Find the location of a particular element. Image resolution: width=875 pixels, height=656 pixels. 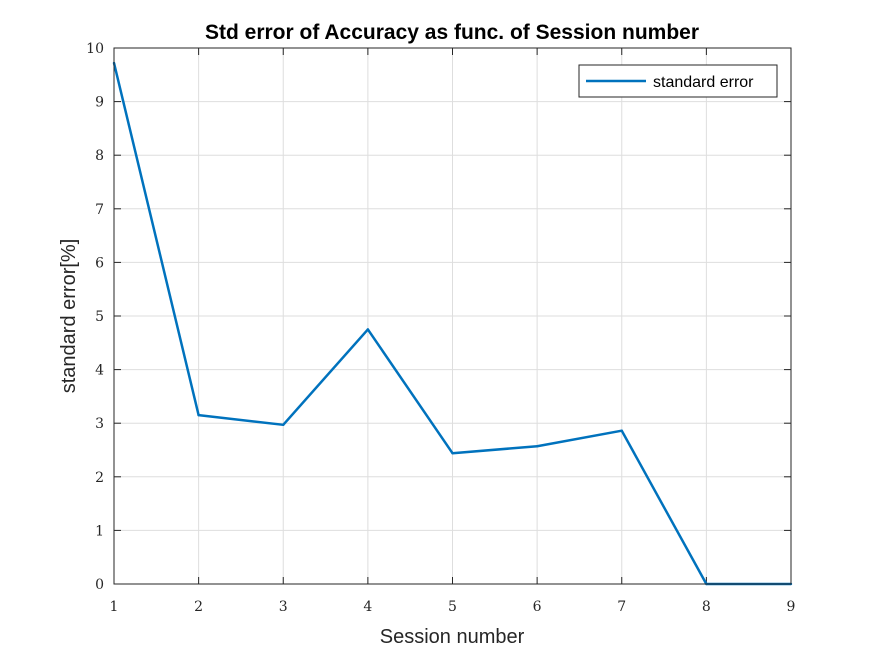

x-tick-label: 9 is located at coordinates (791, 607).